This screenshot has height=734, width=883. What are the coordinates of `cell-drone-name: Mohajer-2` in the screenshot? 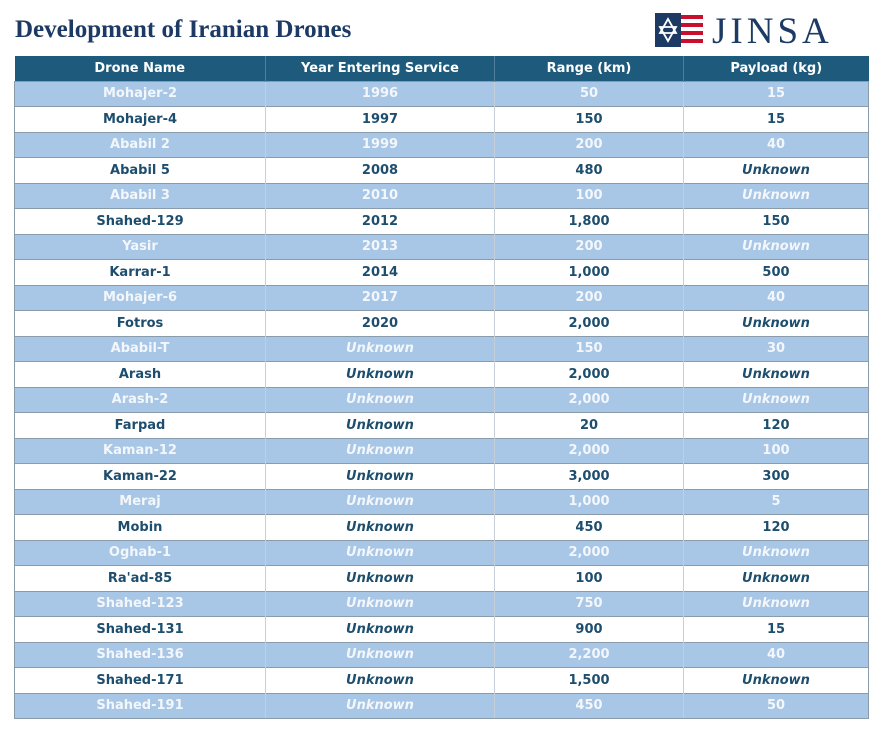 It's located at (140, 93).